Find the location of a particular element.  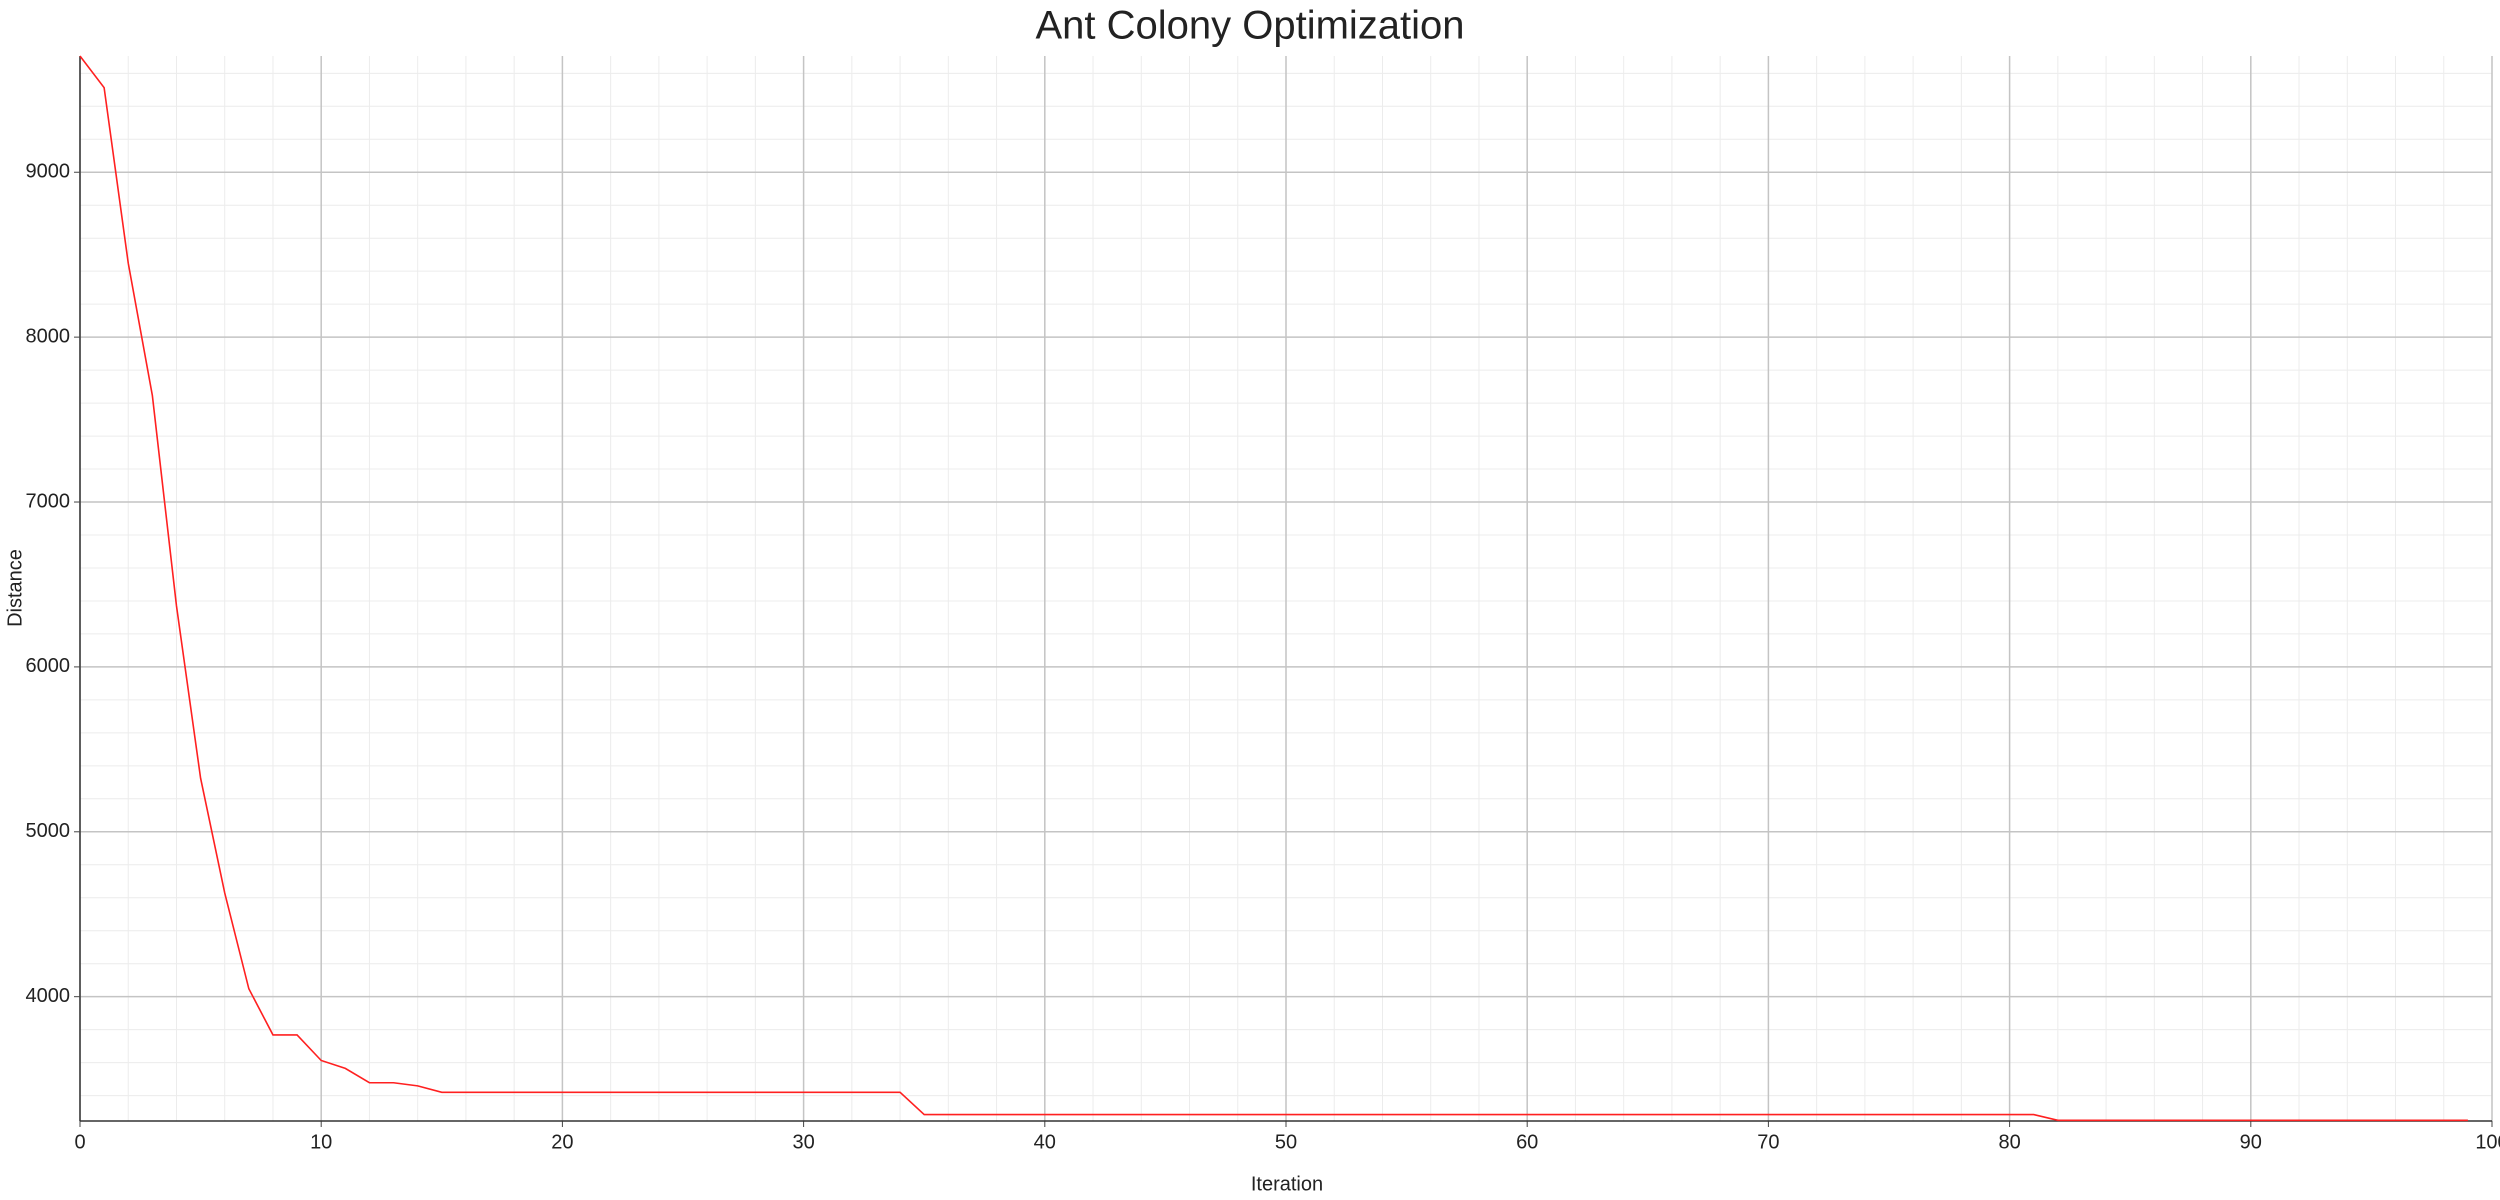

y-tick-label: 5000 is located at coordinates (48, 831).